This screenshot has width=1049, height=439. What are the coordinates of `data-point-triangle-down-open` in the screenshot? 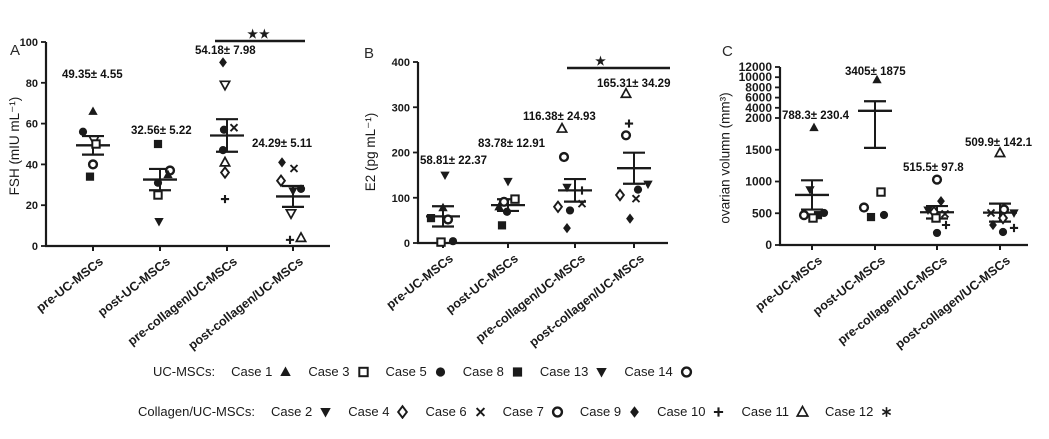 It's located at (291, 214).